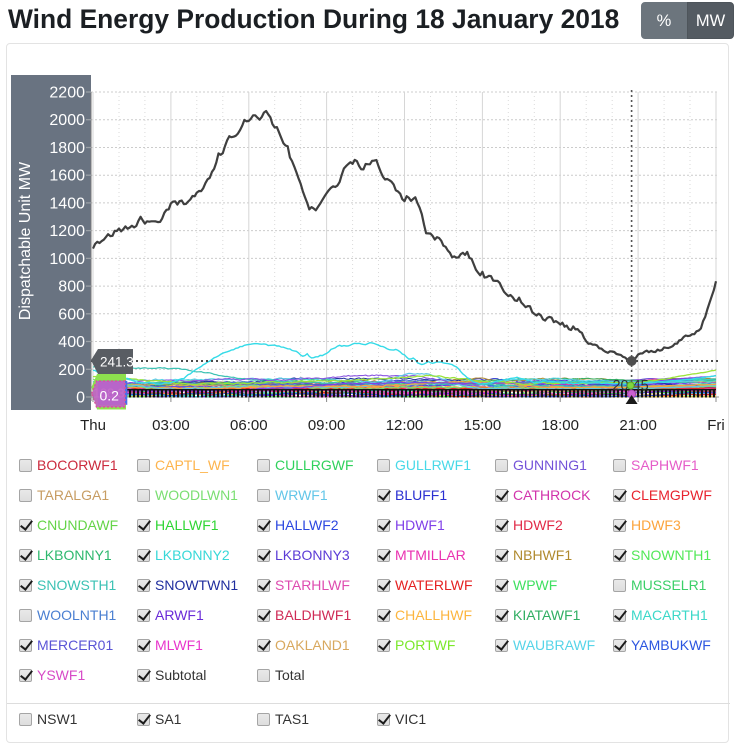 This screenshot has height=752, width=738. I want to click on svg-text: 200, so click(71, 370).